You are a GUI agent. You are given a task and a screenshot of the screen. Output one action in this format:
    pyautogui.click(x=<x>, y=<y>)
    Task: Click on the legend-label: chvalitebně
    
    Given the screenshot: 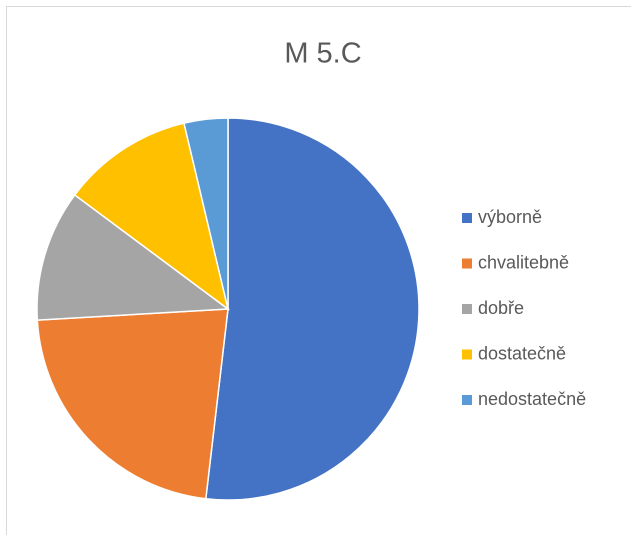 What is the action you would take?
    pyautogui.click(x=523, y=262)
    